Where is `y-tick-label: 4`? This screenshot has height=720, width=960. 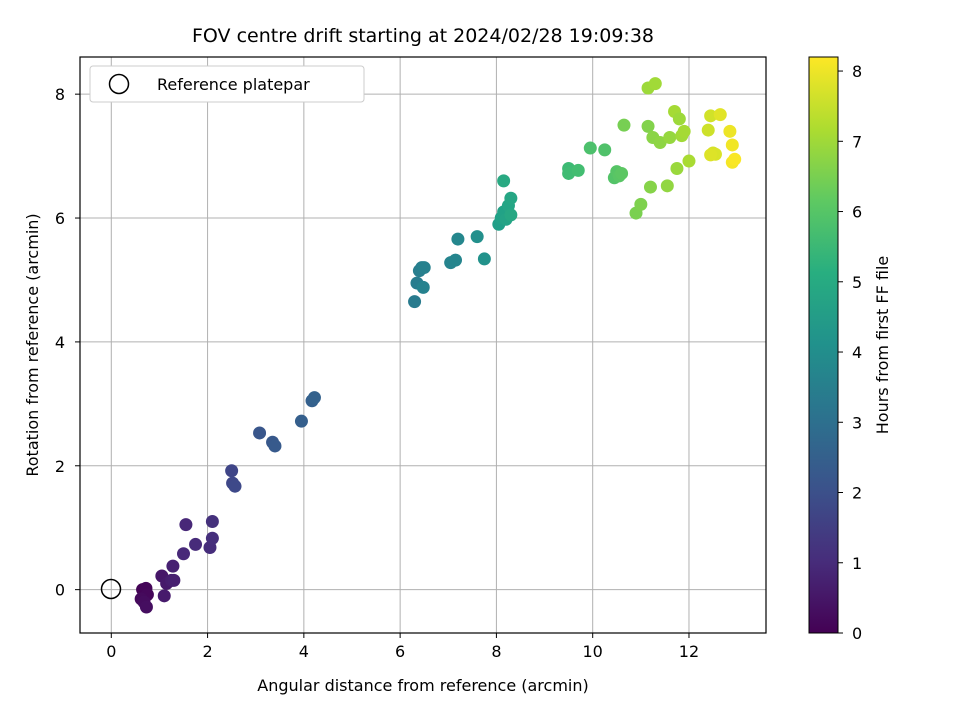 y-tick-label: 4 is located at coordinates (60, 342).